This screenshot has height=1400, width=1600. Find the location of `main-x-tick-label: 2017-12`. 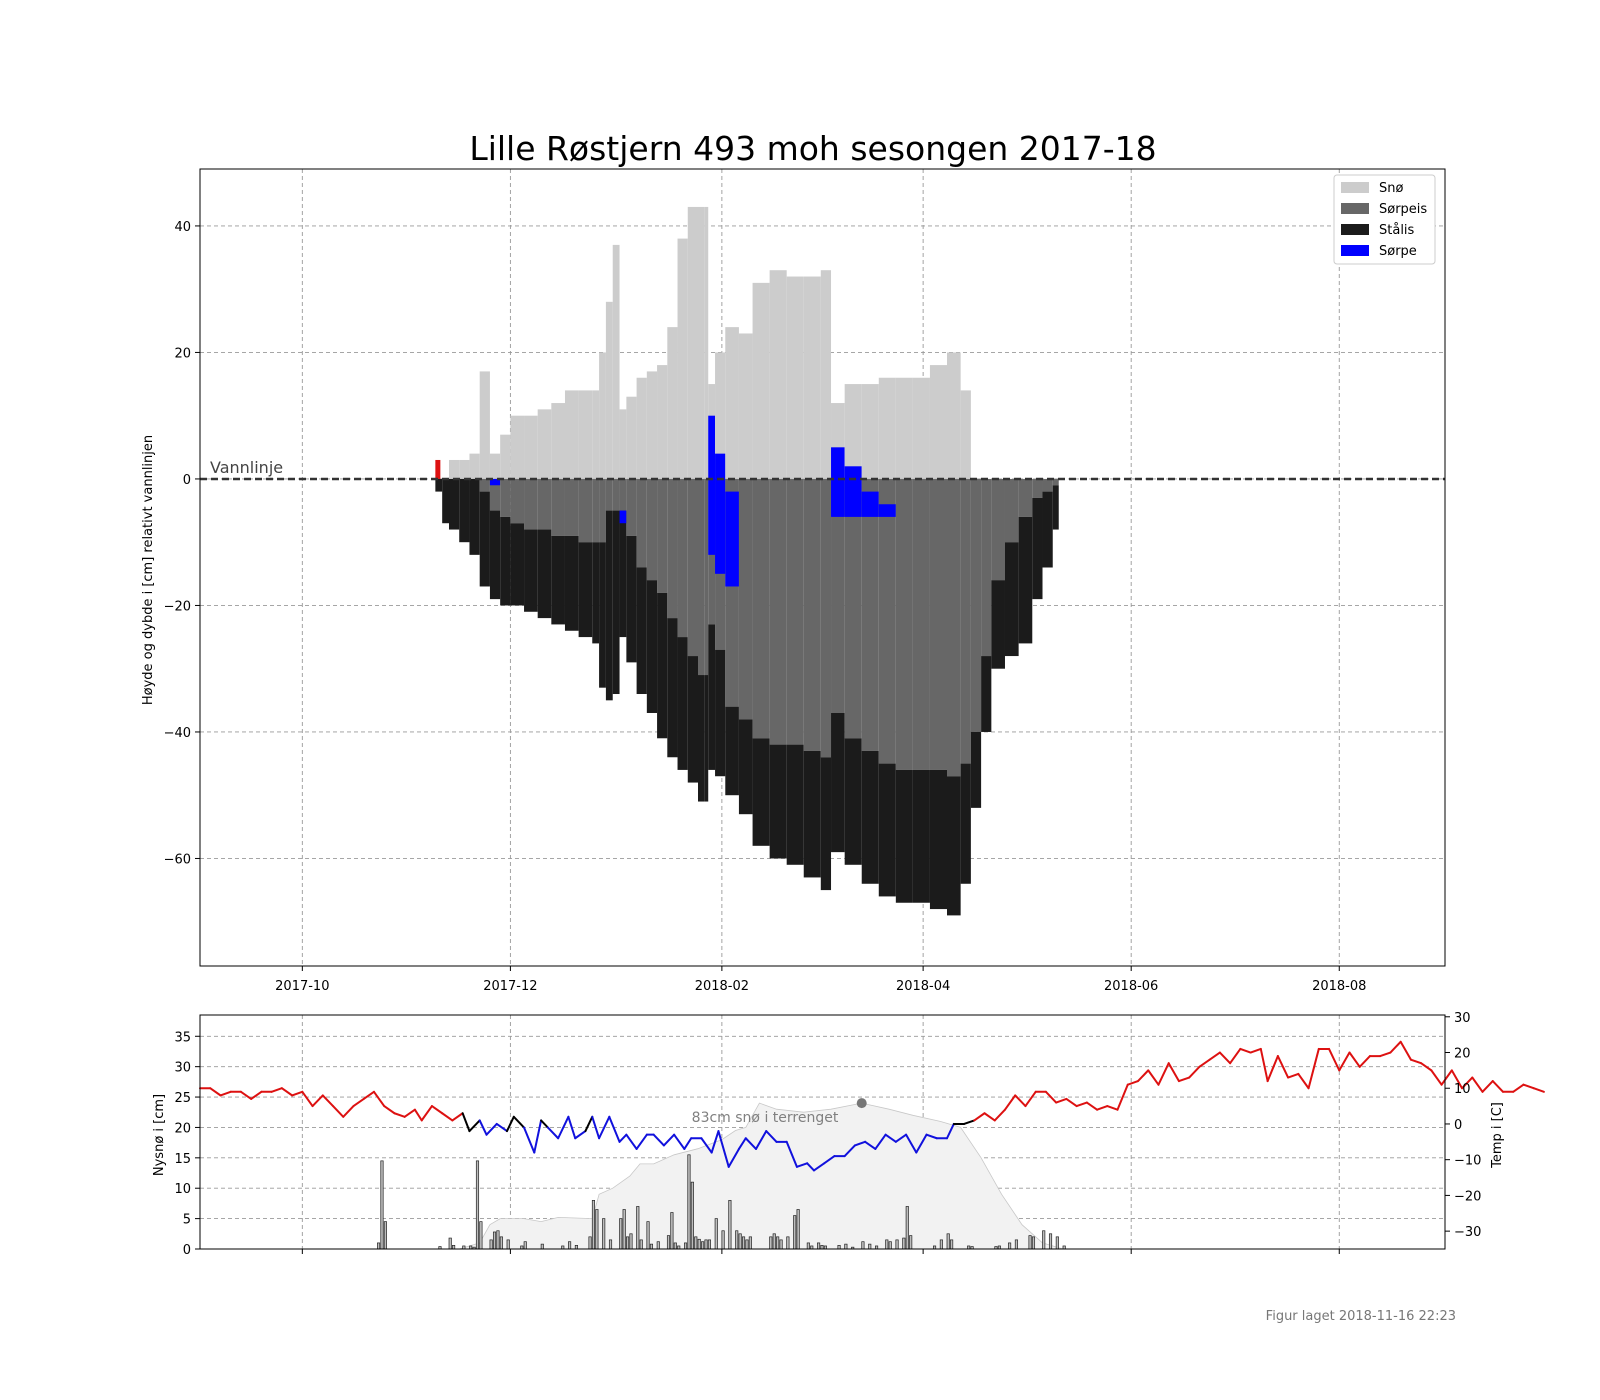

main-x-tick-label: 2017-12 is located at coordinates (510, 986).